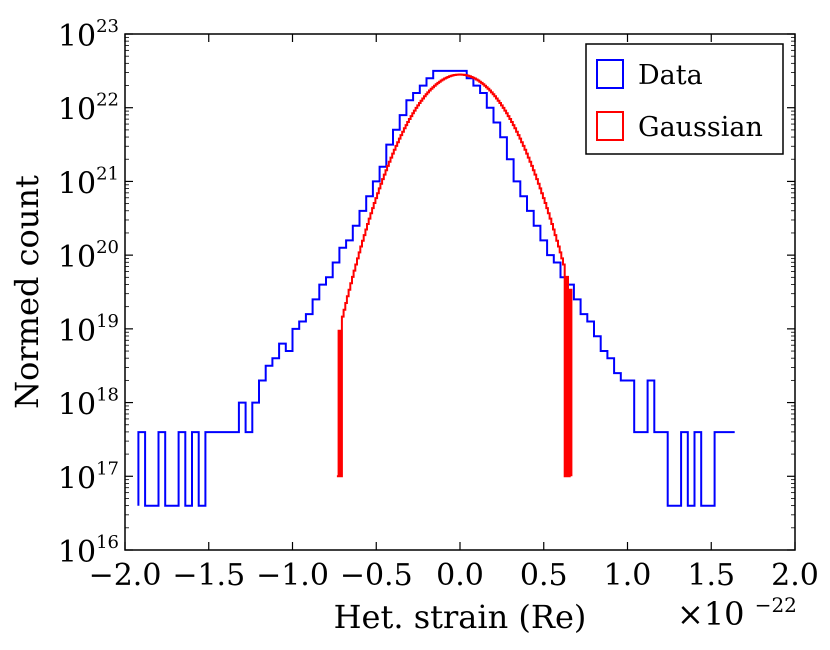 This screenshot has height=650, width=830. What do you see at coordinates (544, 575) in the screenshot?
I see `x-tick-label: 0.5` at bounding box center [544, 575].